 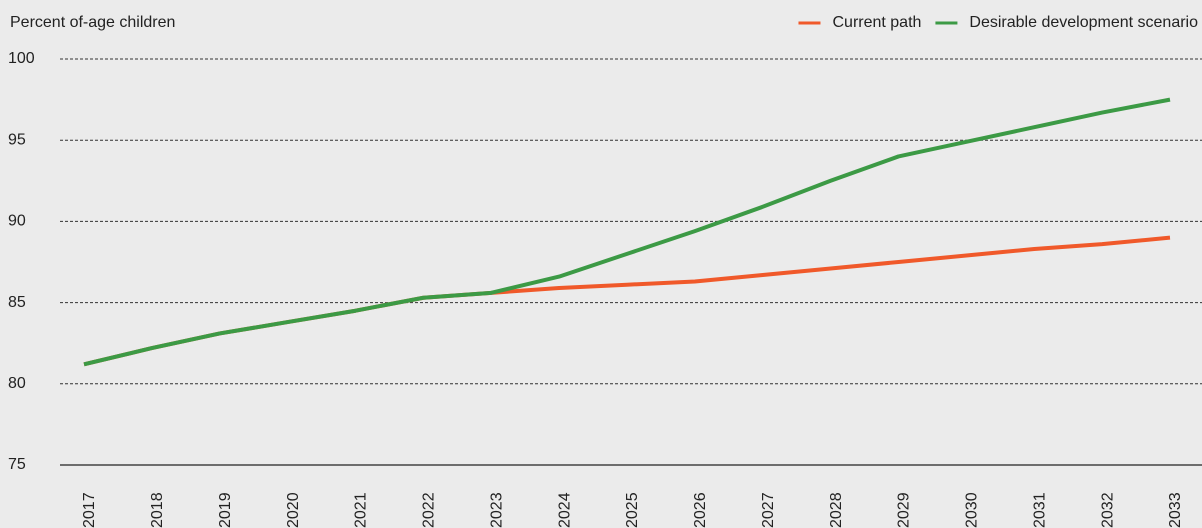 I want to click on x-tick-label: 2027, so click(x=768, y=510).